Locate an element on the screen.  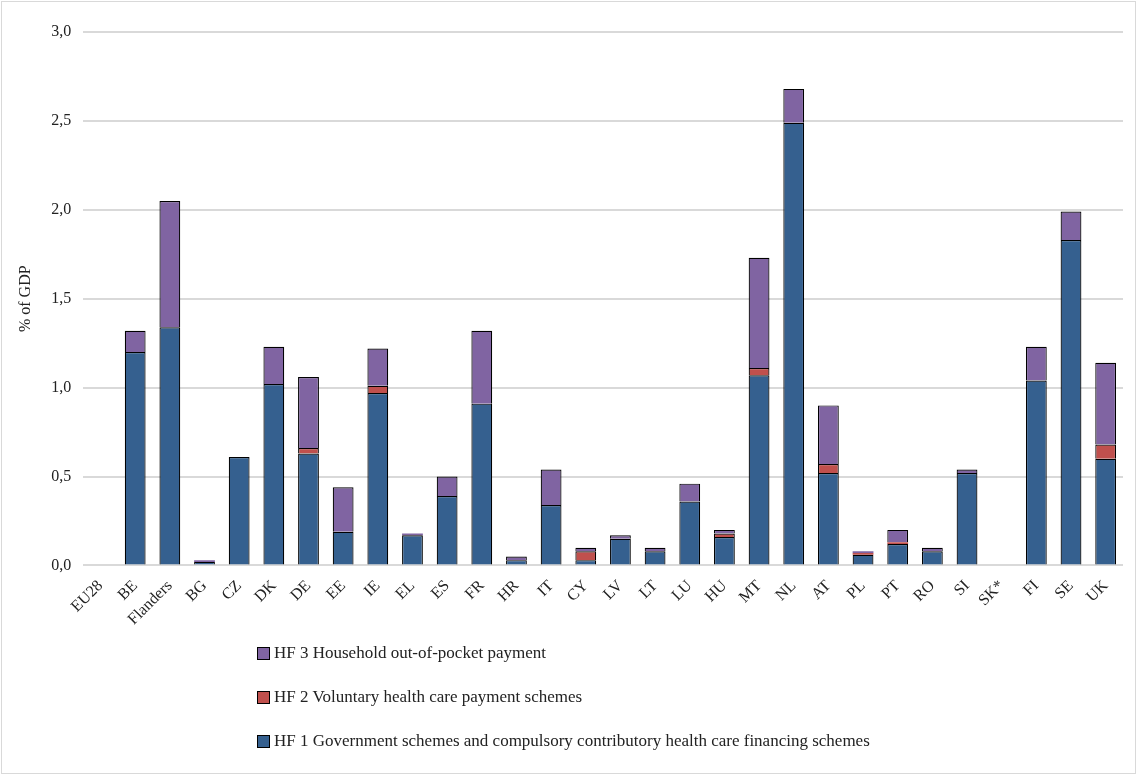
x-tick-label: LT is located at coordinates (648, 589).